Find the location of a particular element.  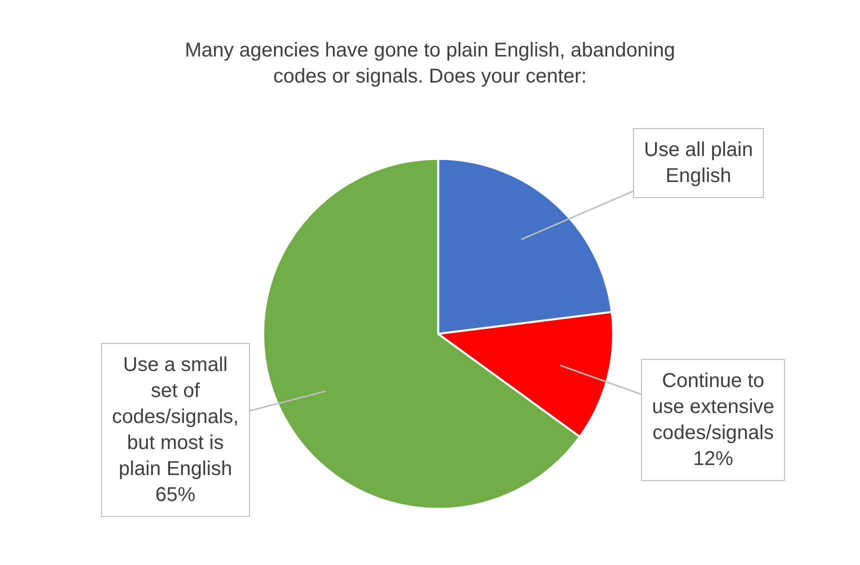

data-label: 65% is located at coordinates (175, 495).